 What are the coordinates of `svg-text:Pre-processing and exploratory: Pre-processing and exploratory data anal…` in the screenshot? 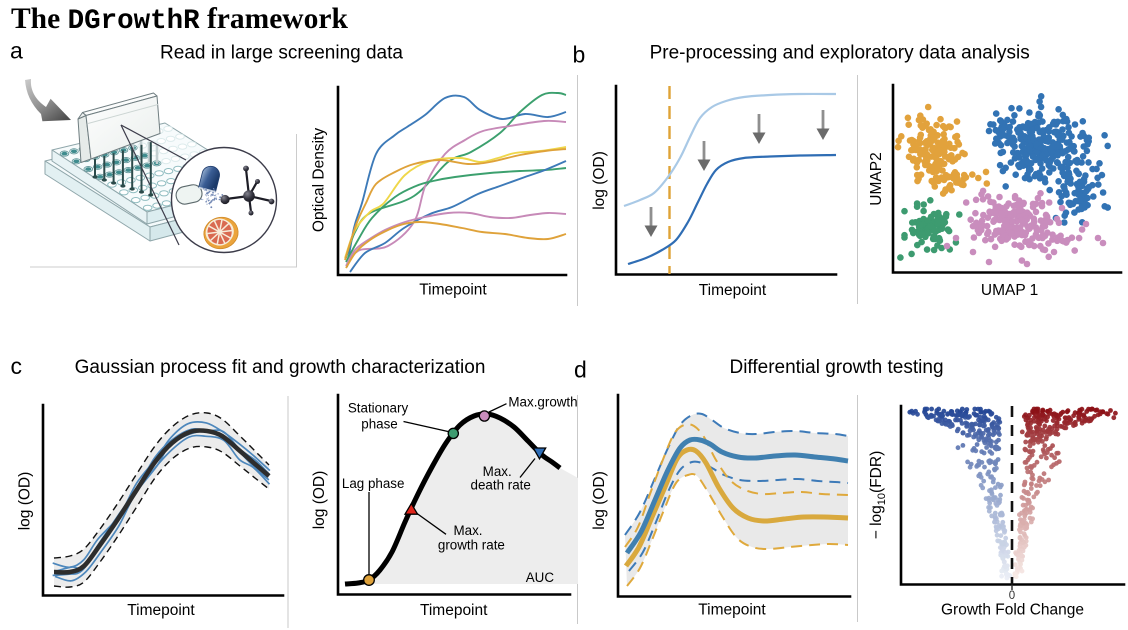 It's located at (840, 53).